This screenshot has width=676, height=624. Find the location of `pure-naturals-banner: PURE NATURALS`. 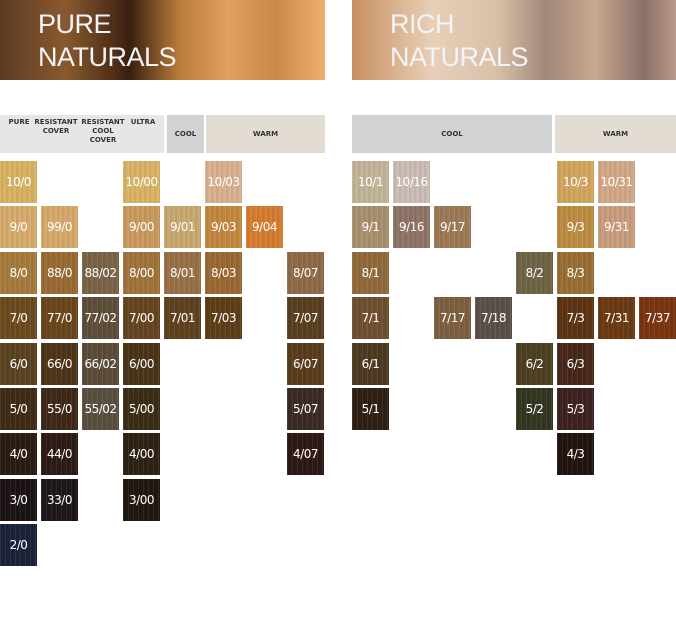

pure-naturals-banner: PURE NATURALS is located at coordinates (162, 40).